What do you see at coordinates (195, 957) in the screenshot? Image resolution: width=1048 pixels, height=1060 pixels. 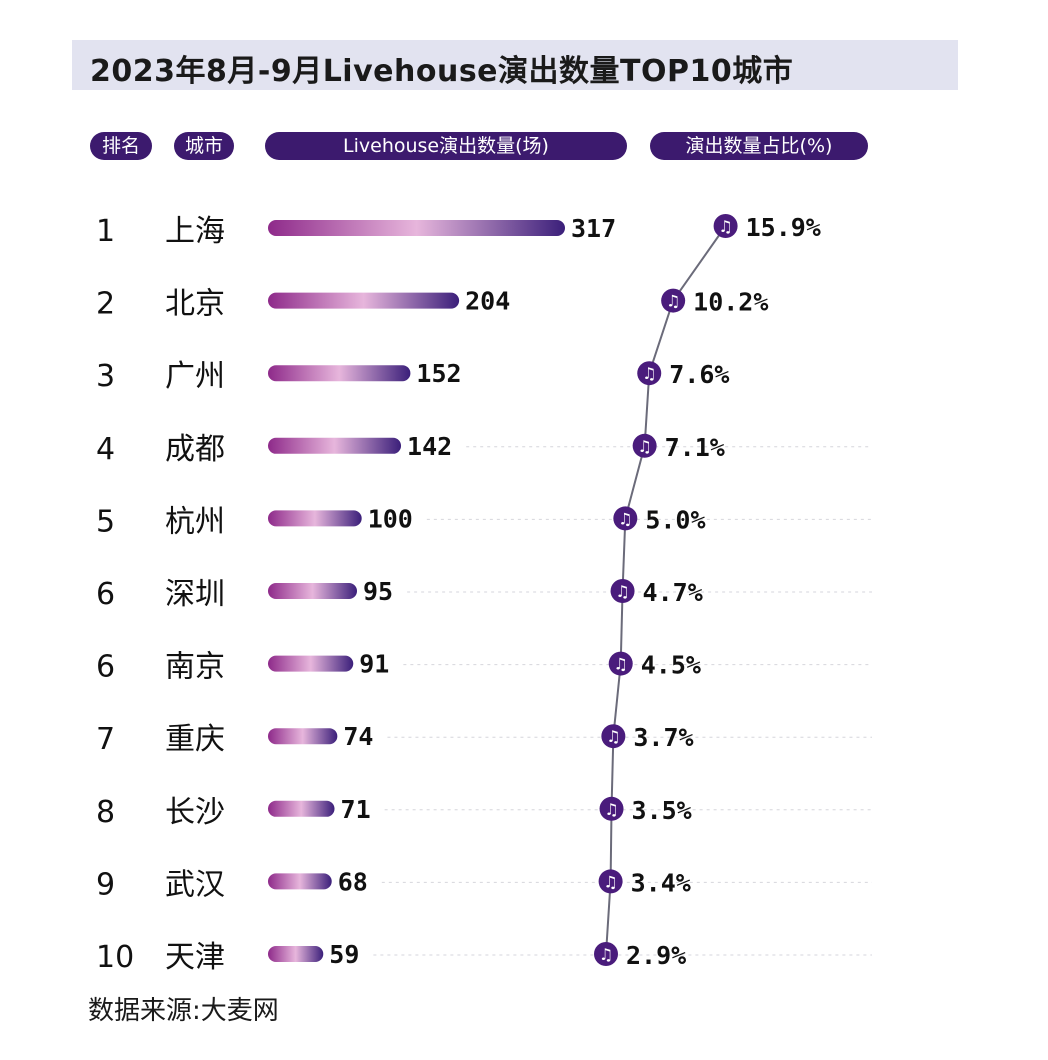 I see `city-label: 天津` at bounding box center [195, 957].